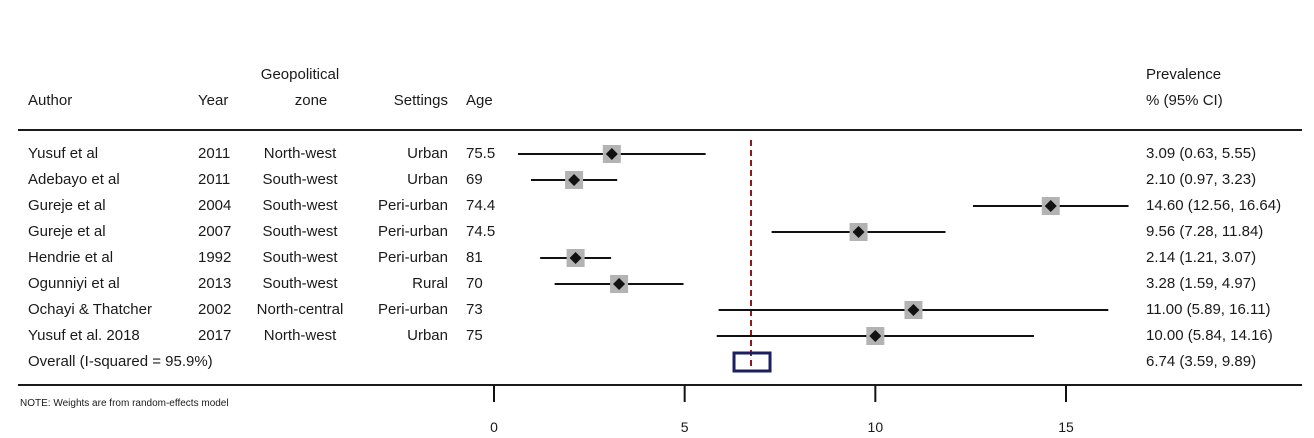  What do you see at coordinates (1066, 427) in the screenshot?
I see `x-tick-label: 15` at bounding box center [1066, 427].